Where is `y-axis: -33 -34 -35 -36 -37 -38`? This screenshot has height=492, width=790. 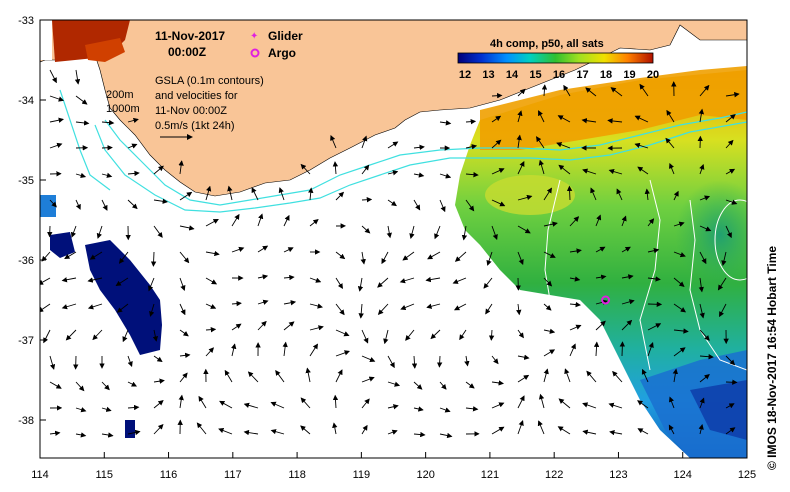
y-axis: -33 -34 -35 -36 -37 -38 is located at coordinates (32, 221).